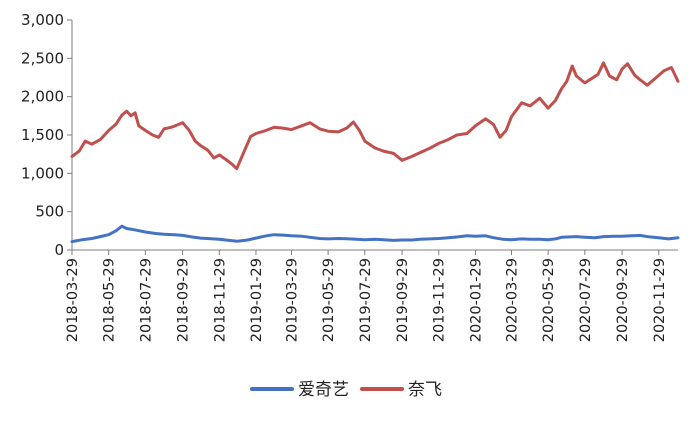 This screenshot has height=424, width=700. I want to click on x-tick-label: 2019-09-29, so click(403, 300).